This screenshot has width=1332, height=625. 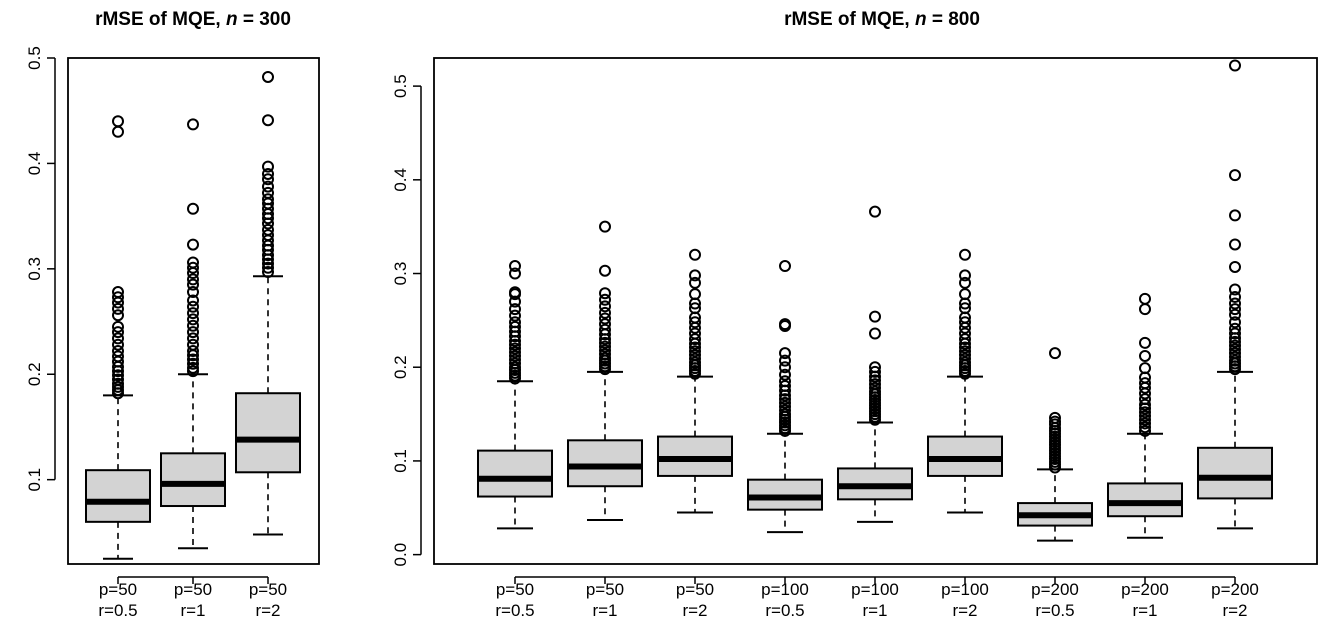 What do you see at coordinates (400, 461) in the screenshot?
I see `y-tick-label: 0.1` at bounding box center [400, 461].